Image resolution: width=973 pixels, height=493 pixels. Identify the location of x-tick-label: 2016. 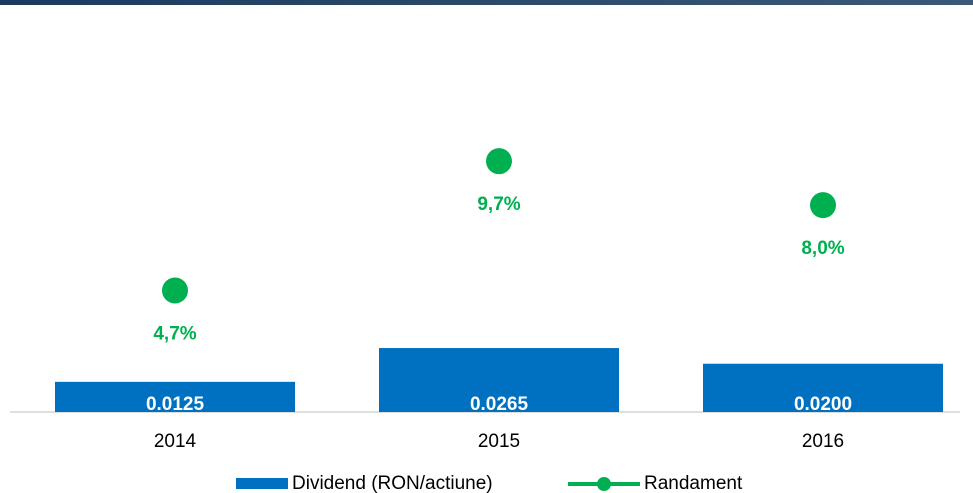
(823, 441).